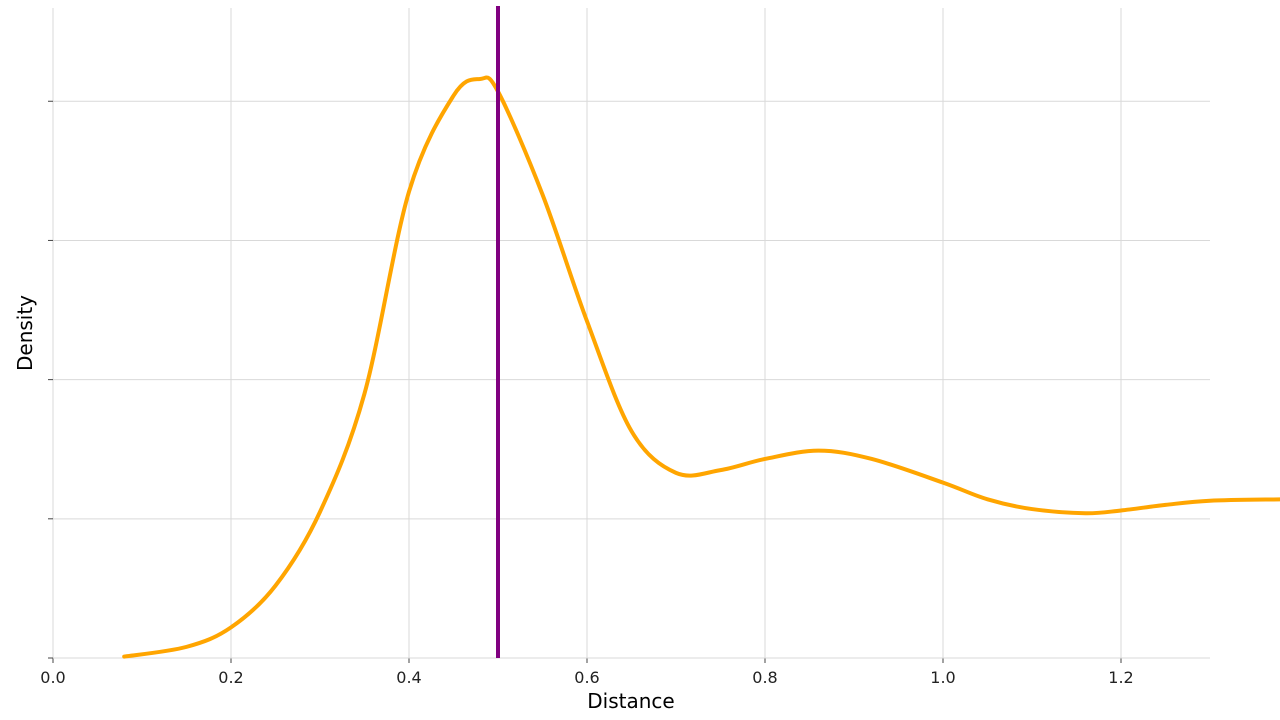 The height and width of the screenshot is (720, 1280). Describe the element at coordinates (52, 677) in the screenshot. I see `x-tick-label: 0.0` at that location.